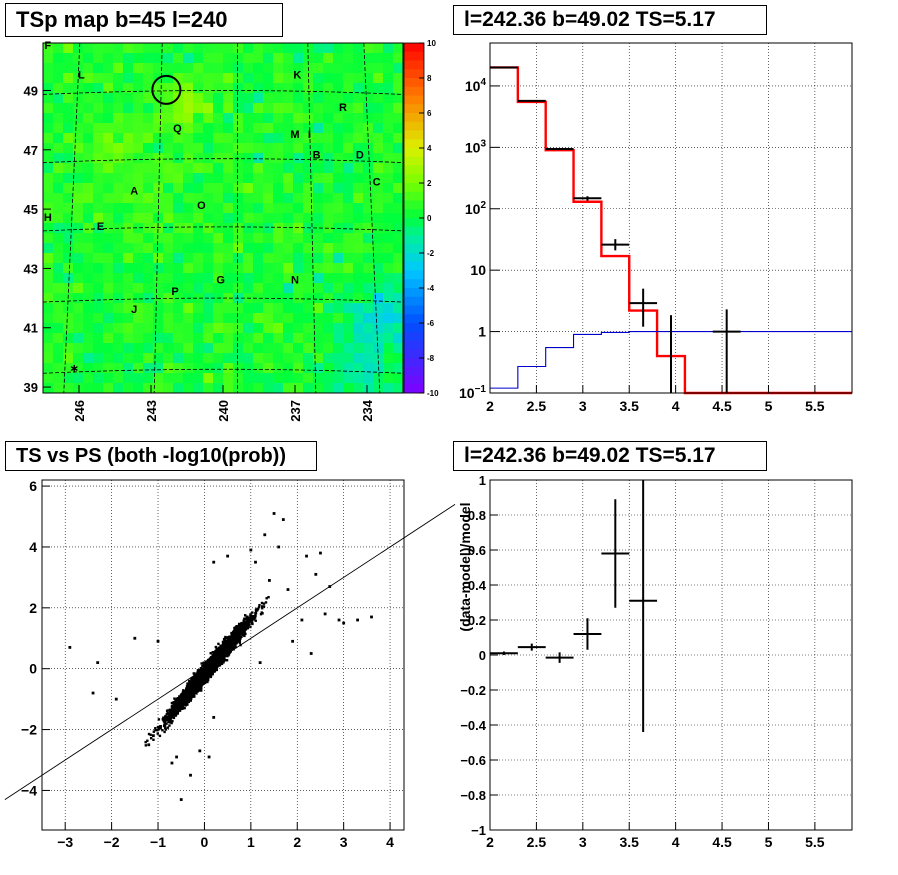  What do you see at coordinates (79, 411) in the screenshot?
I see `tsmap-x-tick-label: 246` at bounding box center [79, 411].